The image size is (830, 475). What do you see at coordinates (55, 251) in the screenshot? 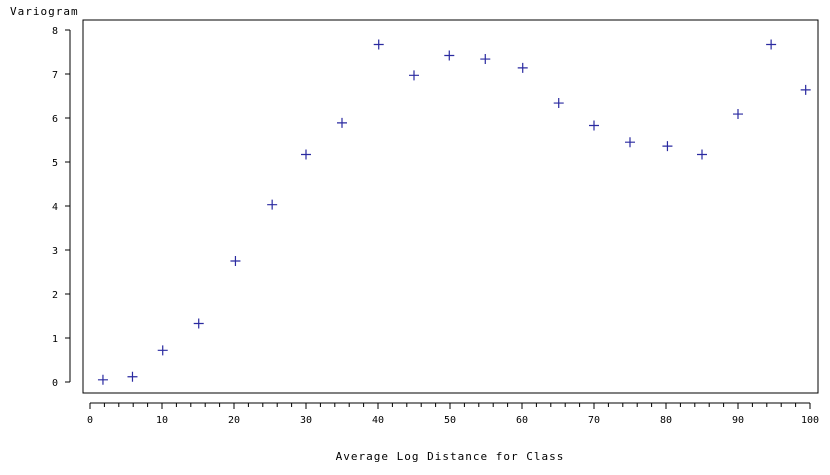
I see `y-tick-label: 3` at bounding box center [55, 251].